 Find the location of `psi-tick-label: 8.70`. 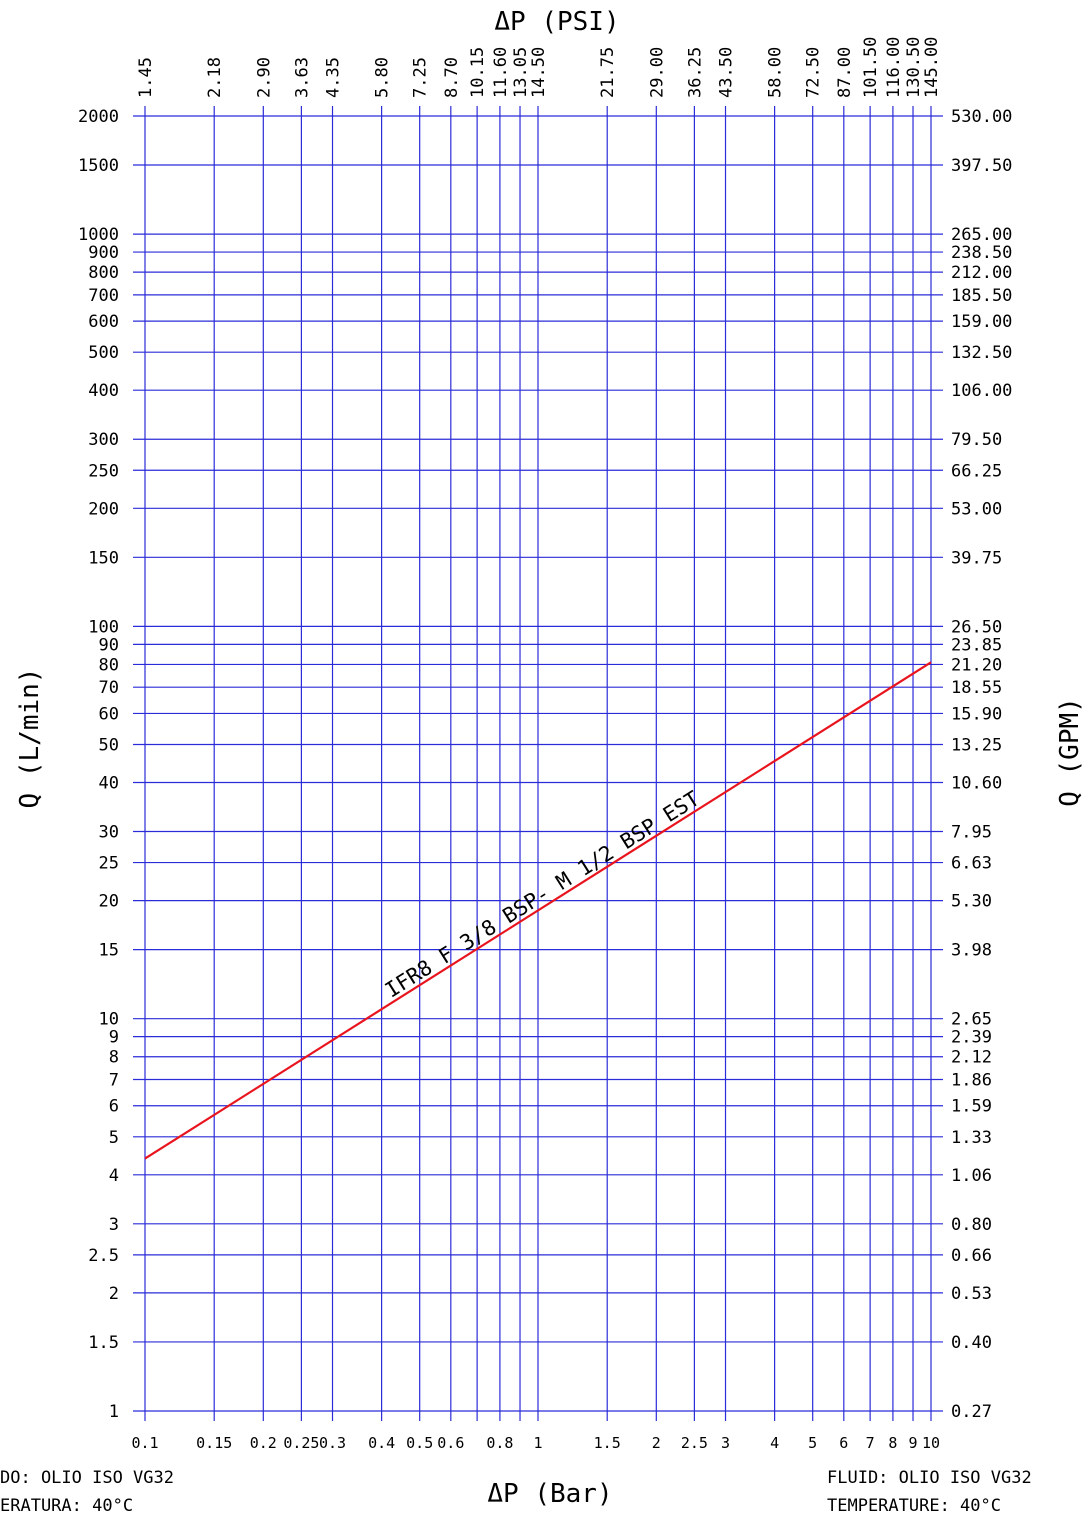

psi-tick-label: 8.70 is located at coordinates (452, 77).